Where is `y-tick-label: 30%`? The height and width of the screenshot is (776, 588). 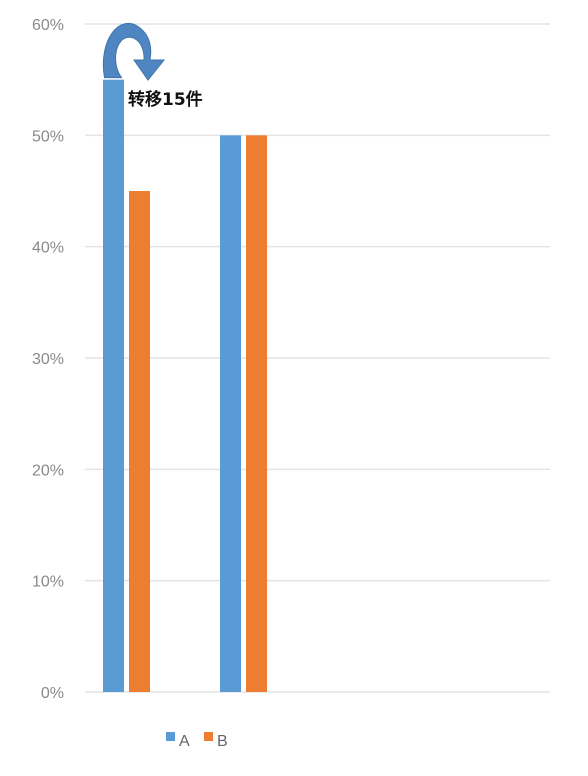
y-tick-label: 30% is located at coordinates (48, 359).